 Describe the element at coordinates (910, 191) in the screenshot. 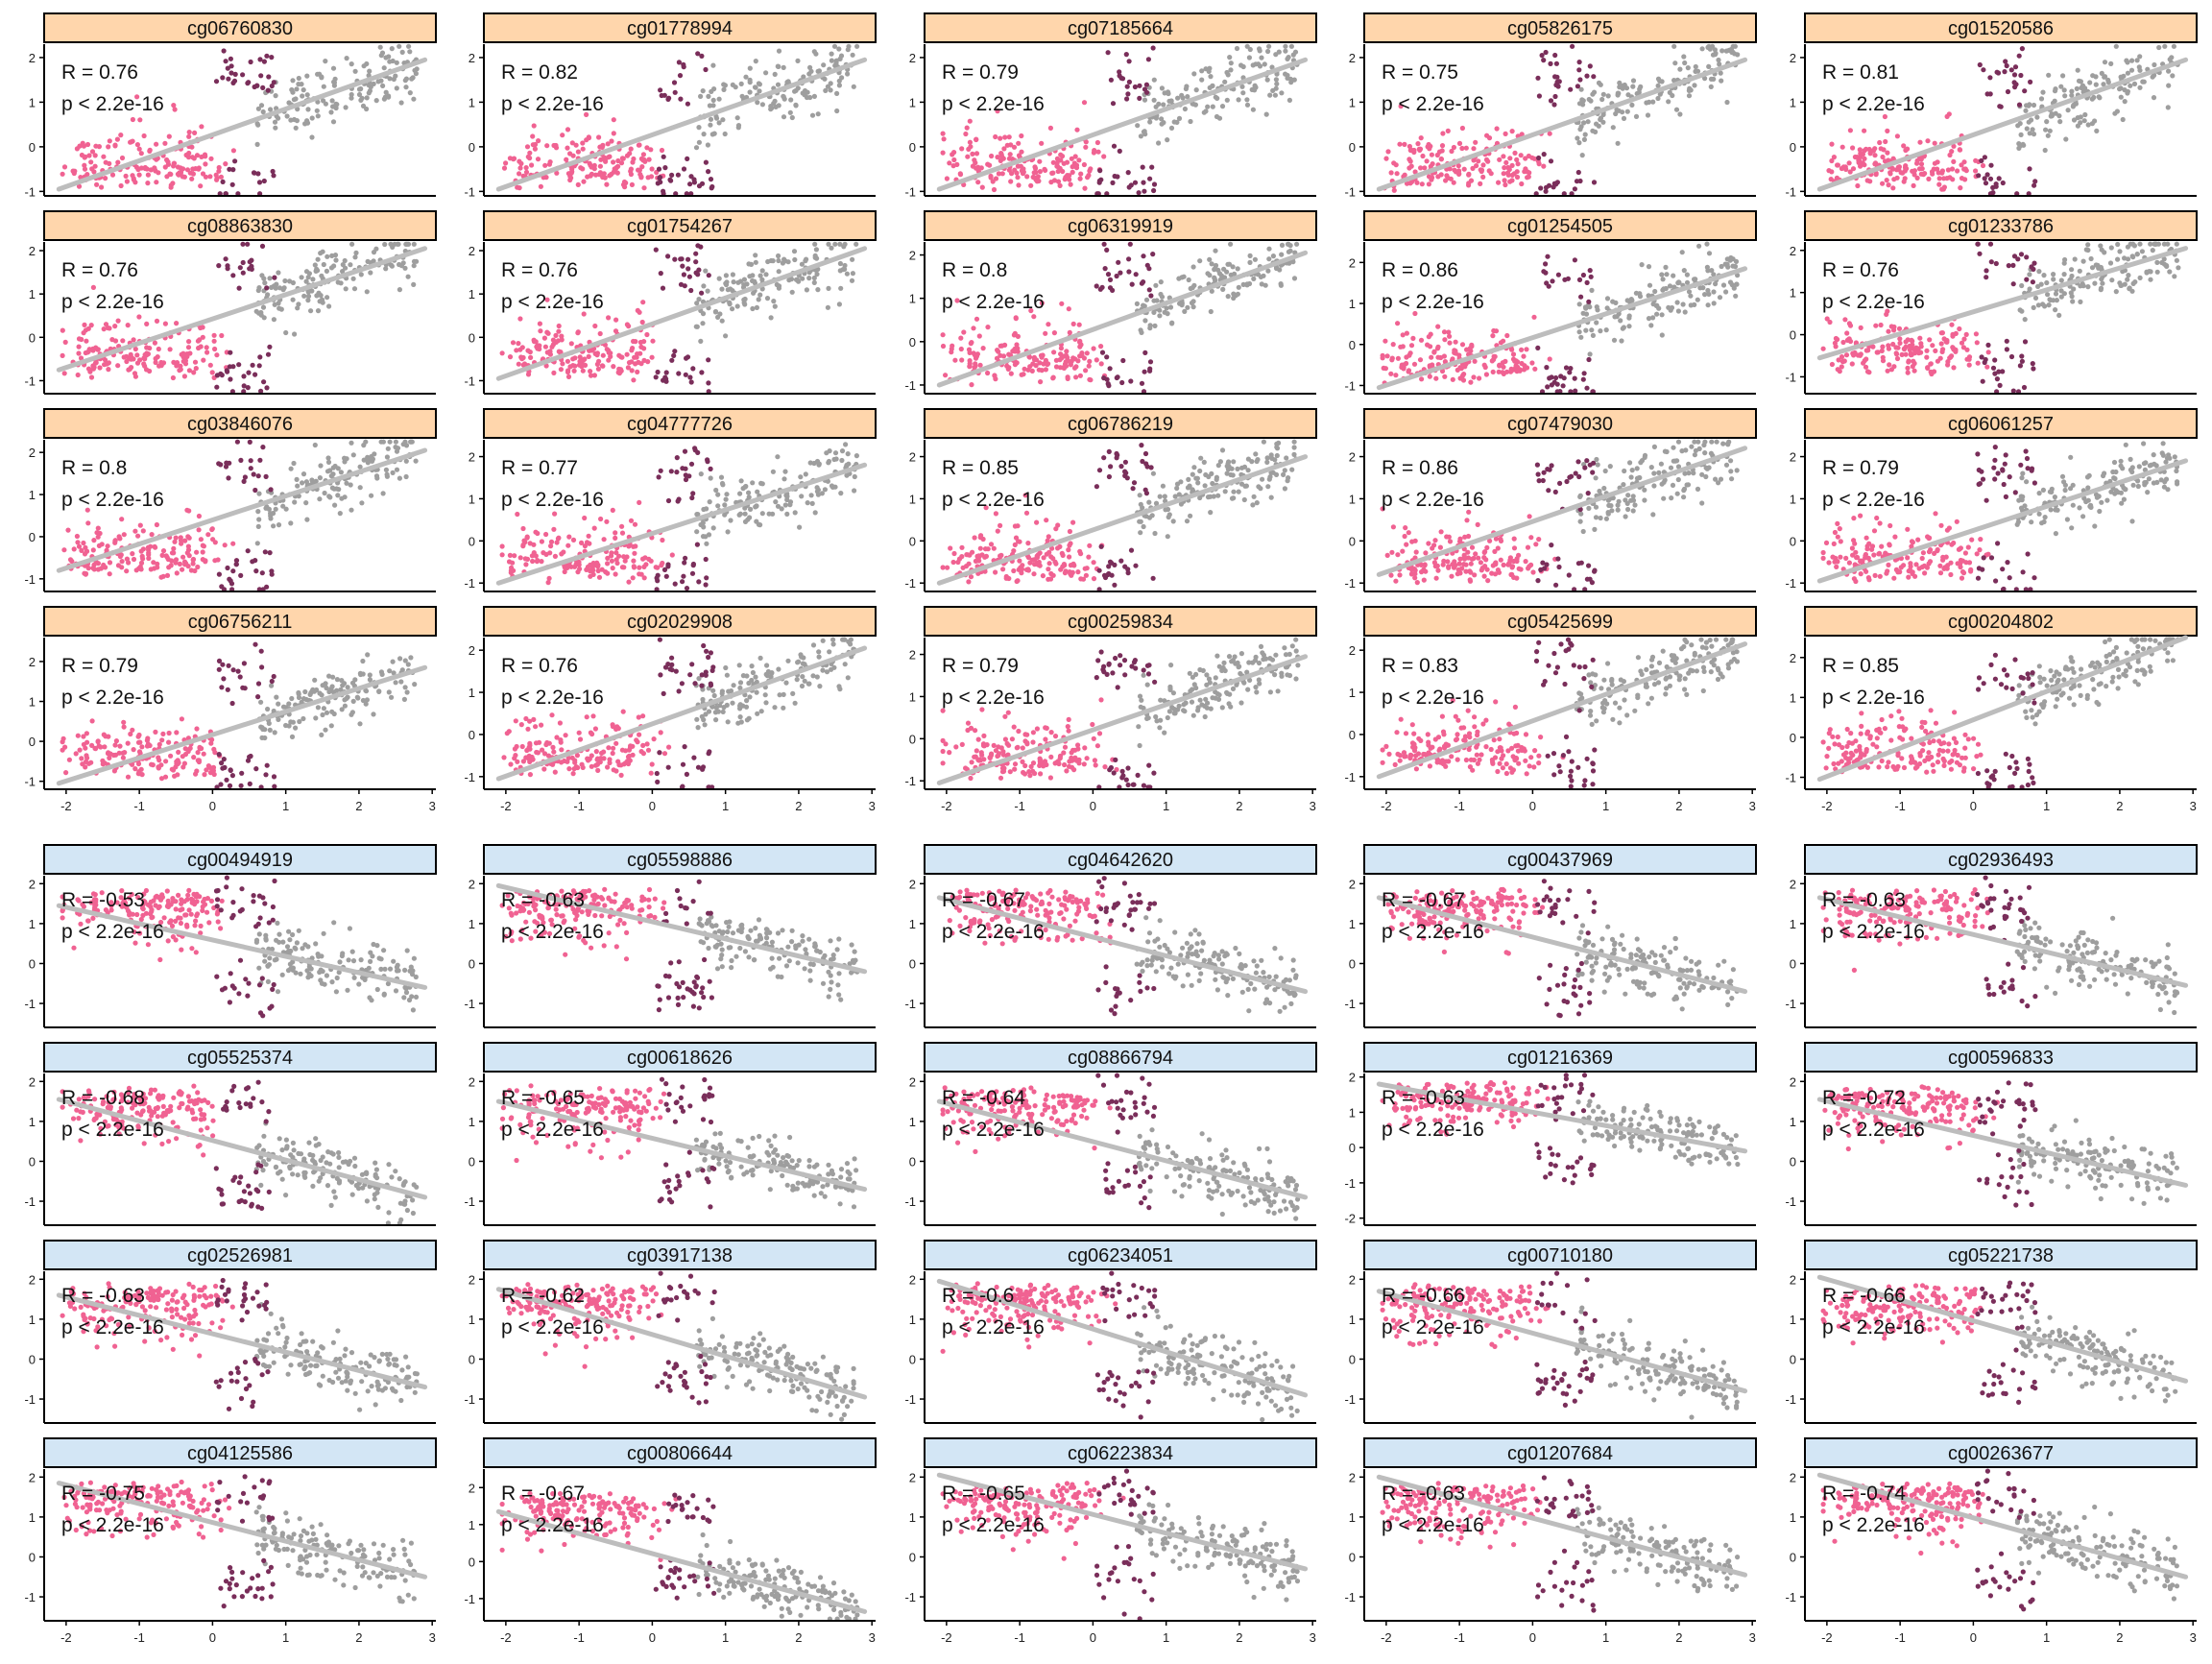

I see `y-tick-label: -1` at that location.